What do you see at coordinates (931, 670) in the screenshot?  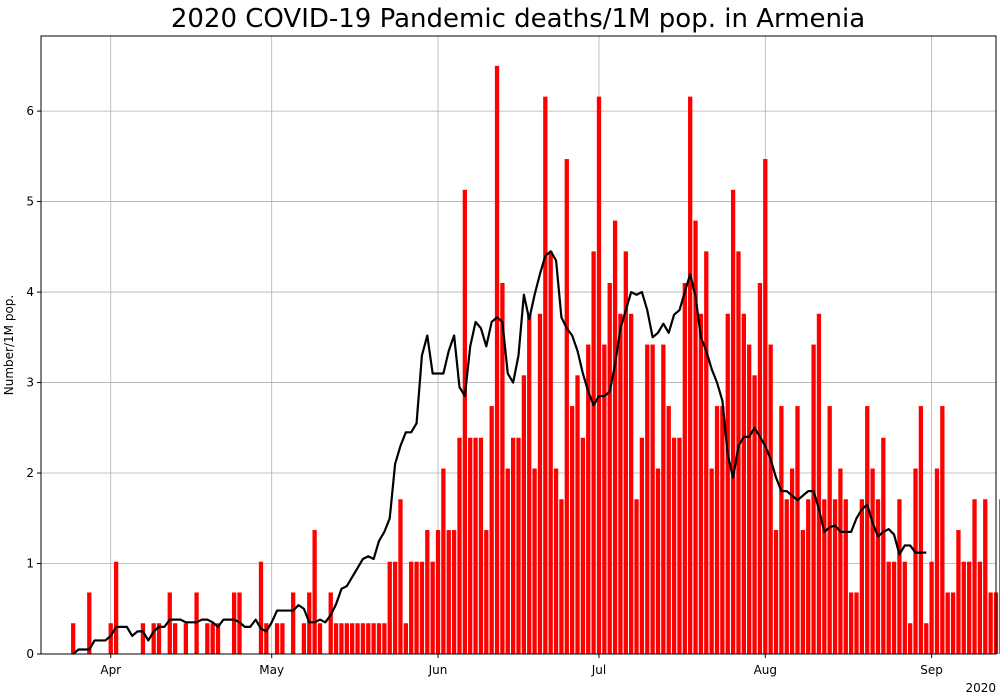 I see `x-tick-label: Sep` at bounding box center [931, 670].